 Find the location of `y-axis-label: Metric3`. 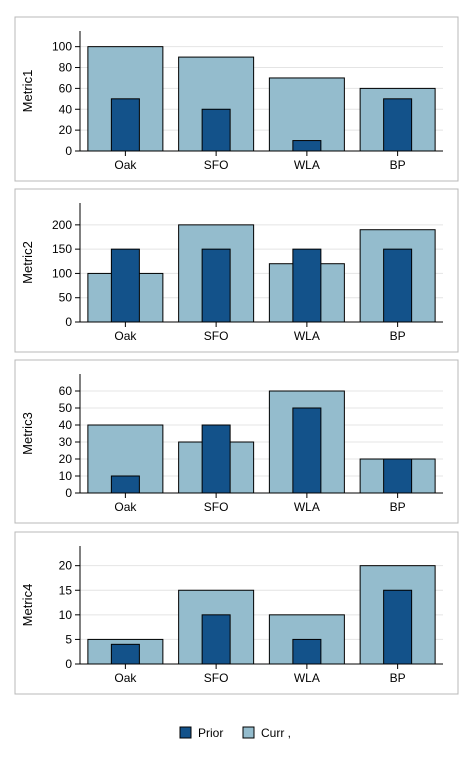

y-axis-label: Metric3 is located at coordinates (27, 433).